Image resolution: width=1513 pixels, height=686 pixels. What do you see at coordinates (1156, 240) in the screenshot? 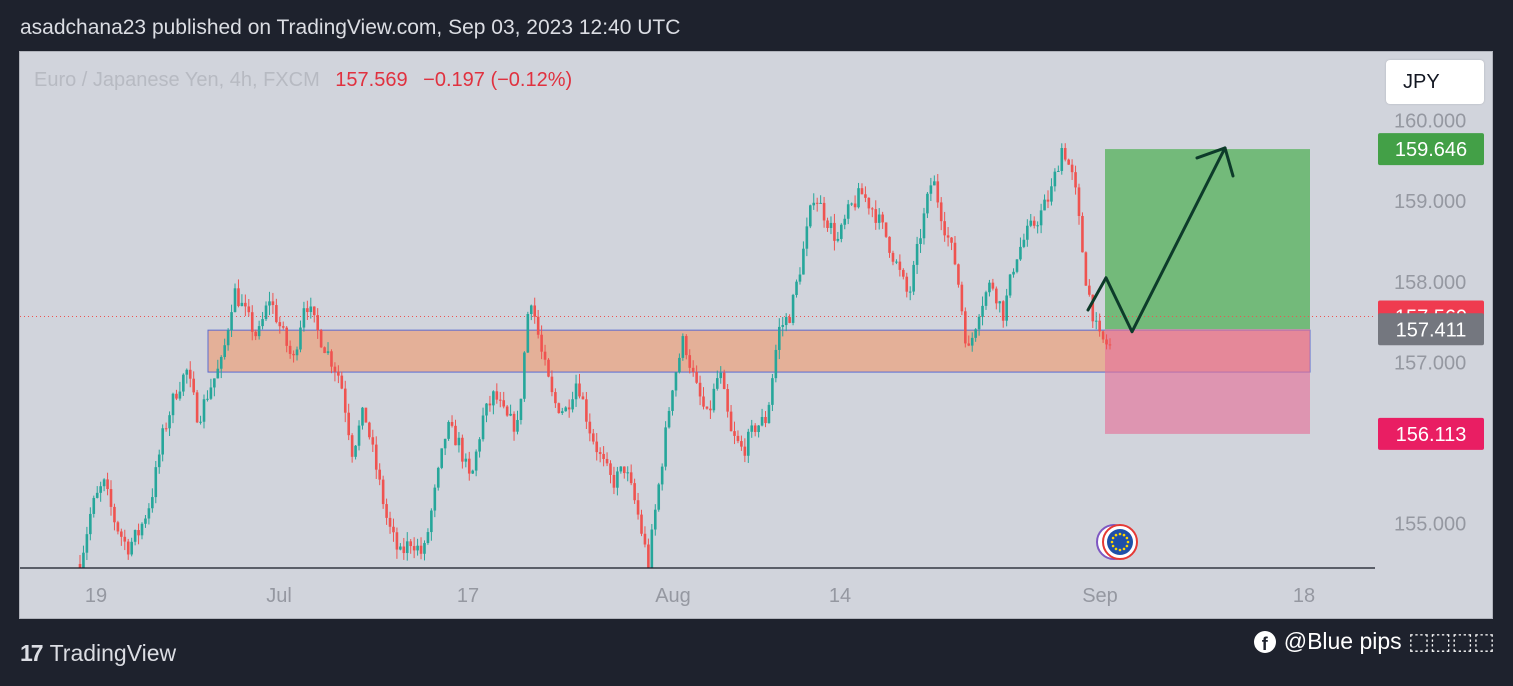
I see `projection-arrow` at bounding box center [1156, 240].